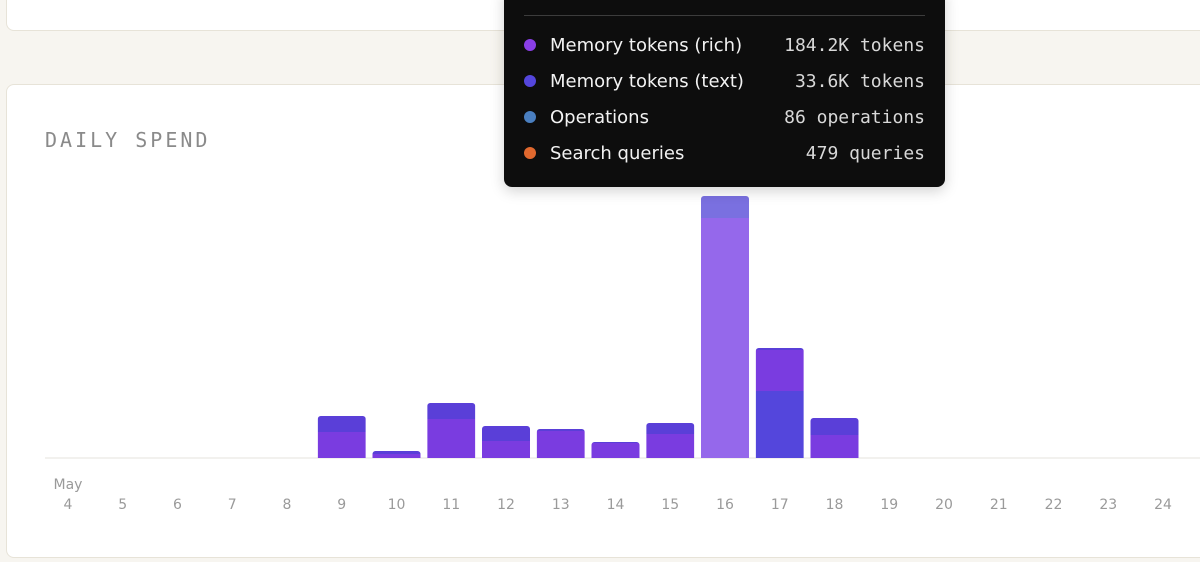 The image size is (1200, 562). What do you see at coordinates (530, 117) in the screenshot?
I see `operations-dot-icon` at bounding box center [530, 117].